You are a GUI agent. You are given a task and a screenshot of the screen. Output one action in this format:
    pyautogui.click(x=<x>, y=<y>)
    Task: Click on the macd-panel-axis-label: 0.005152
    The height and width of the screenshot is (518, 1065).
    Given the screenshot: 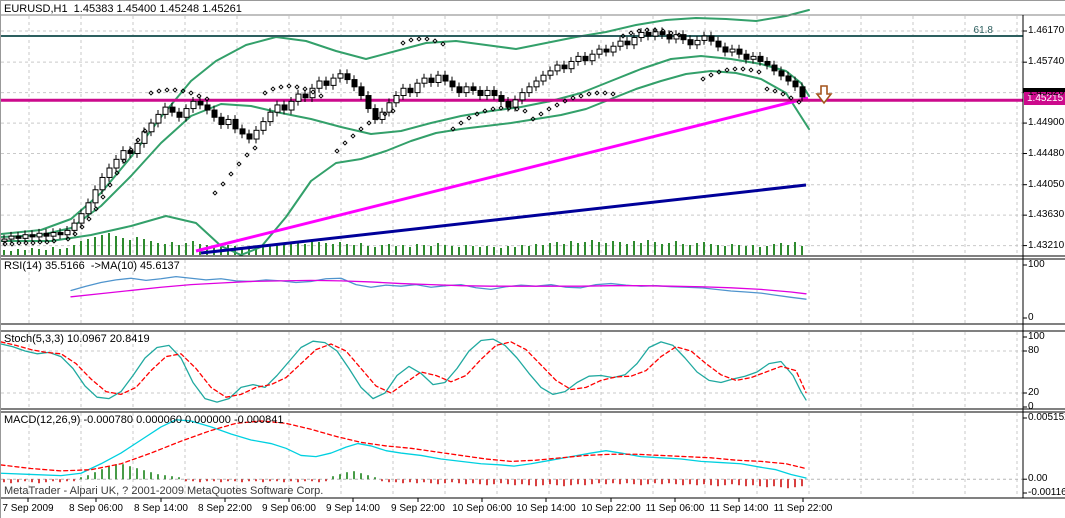 What is the action you would take?
    pyautogui.click(x=1046, y=417)
    